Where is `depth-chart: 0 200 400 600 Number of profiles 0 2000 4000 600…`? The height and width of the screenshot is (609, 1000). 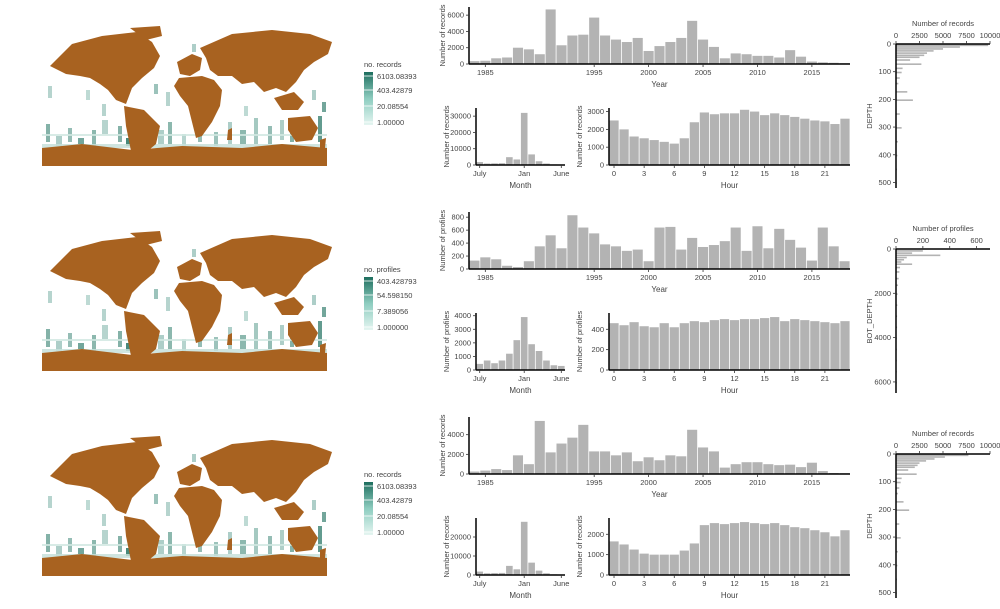 depth-chart: 0 200 400 600 Number of profiles 0 2000 4000 600… is located at coordinates (927, 308).